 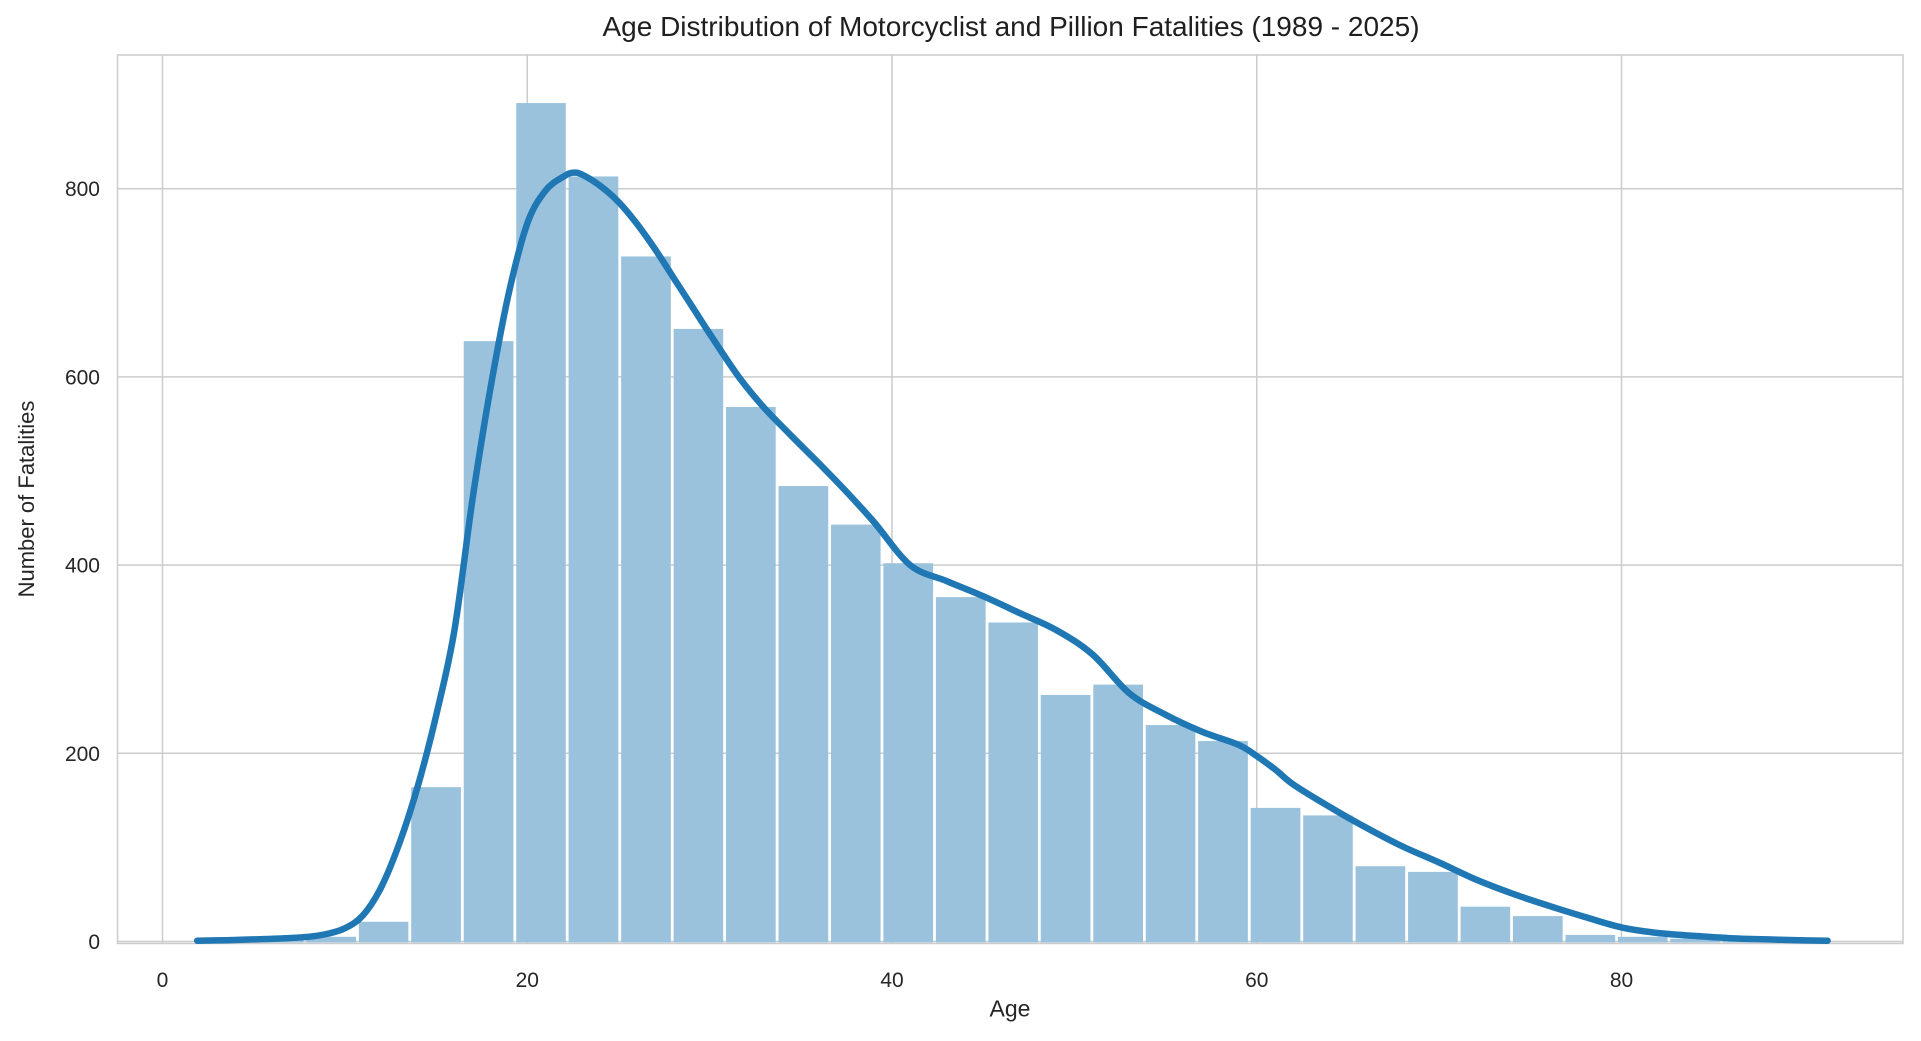 I want to click on y-tick-label: 400, so click(x=82, y=566).